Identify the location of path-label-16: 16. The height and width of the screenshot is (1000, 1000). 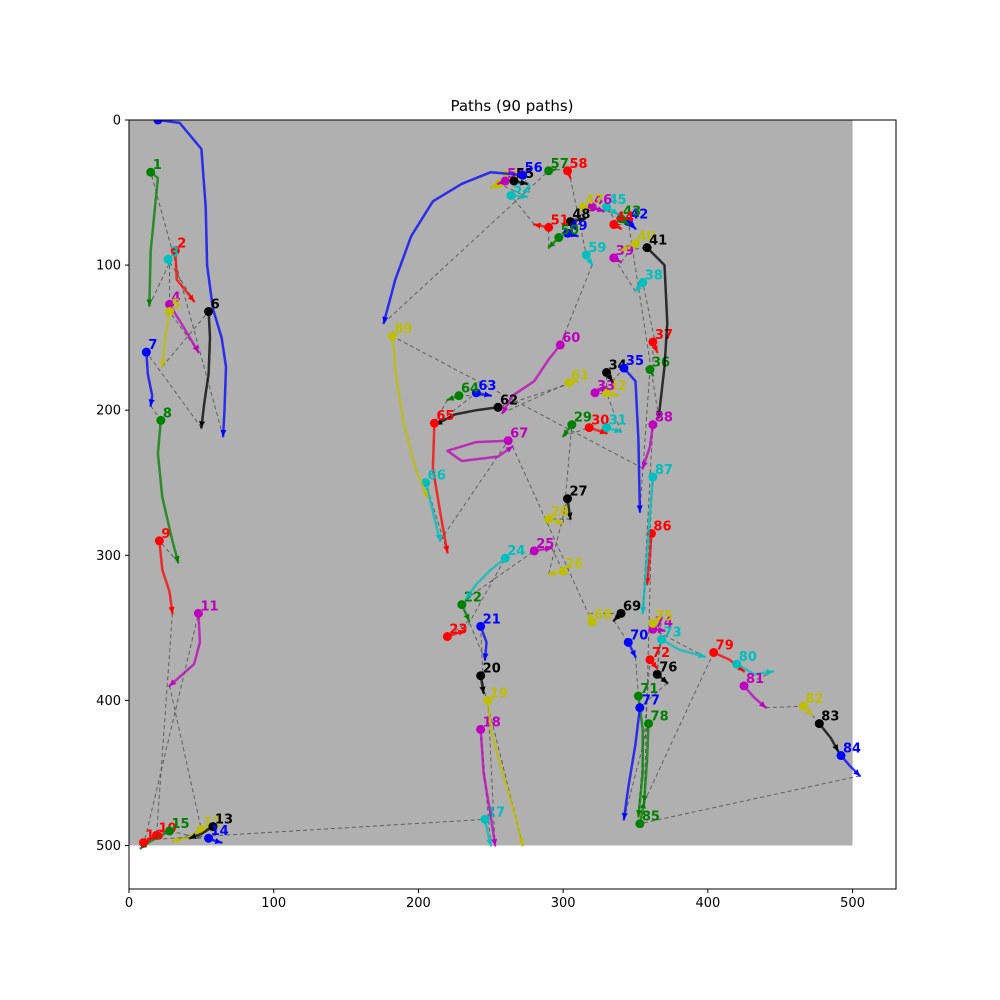
(154, 836).